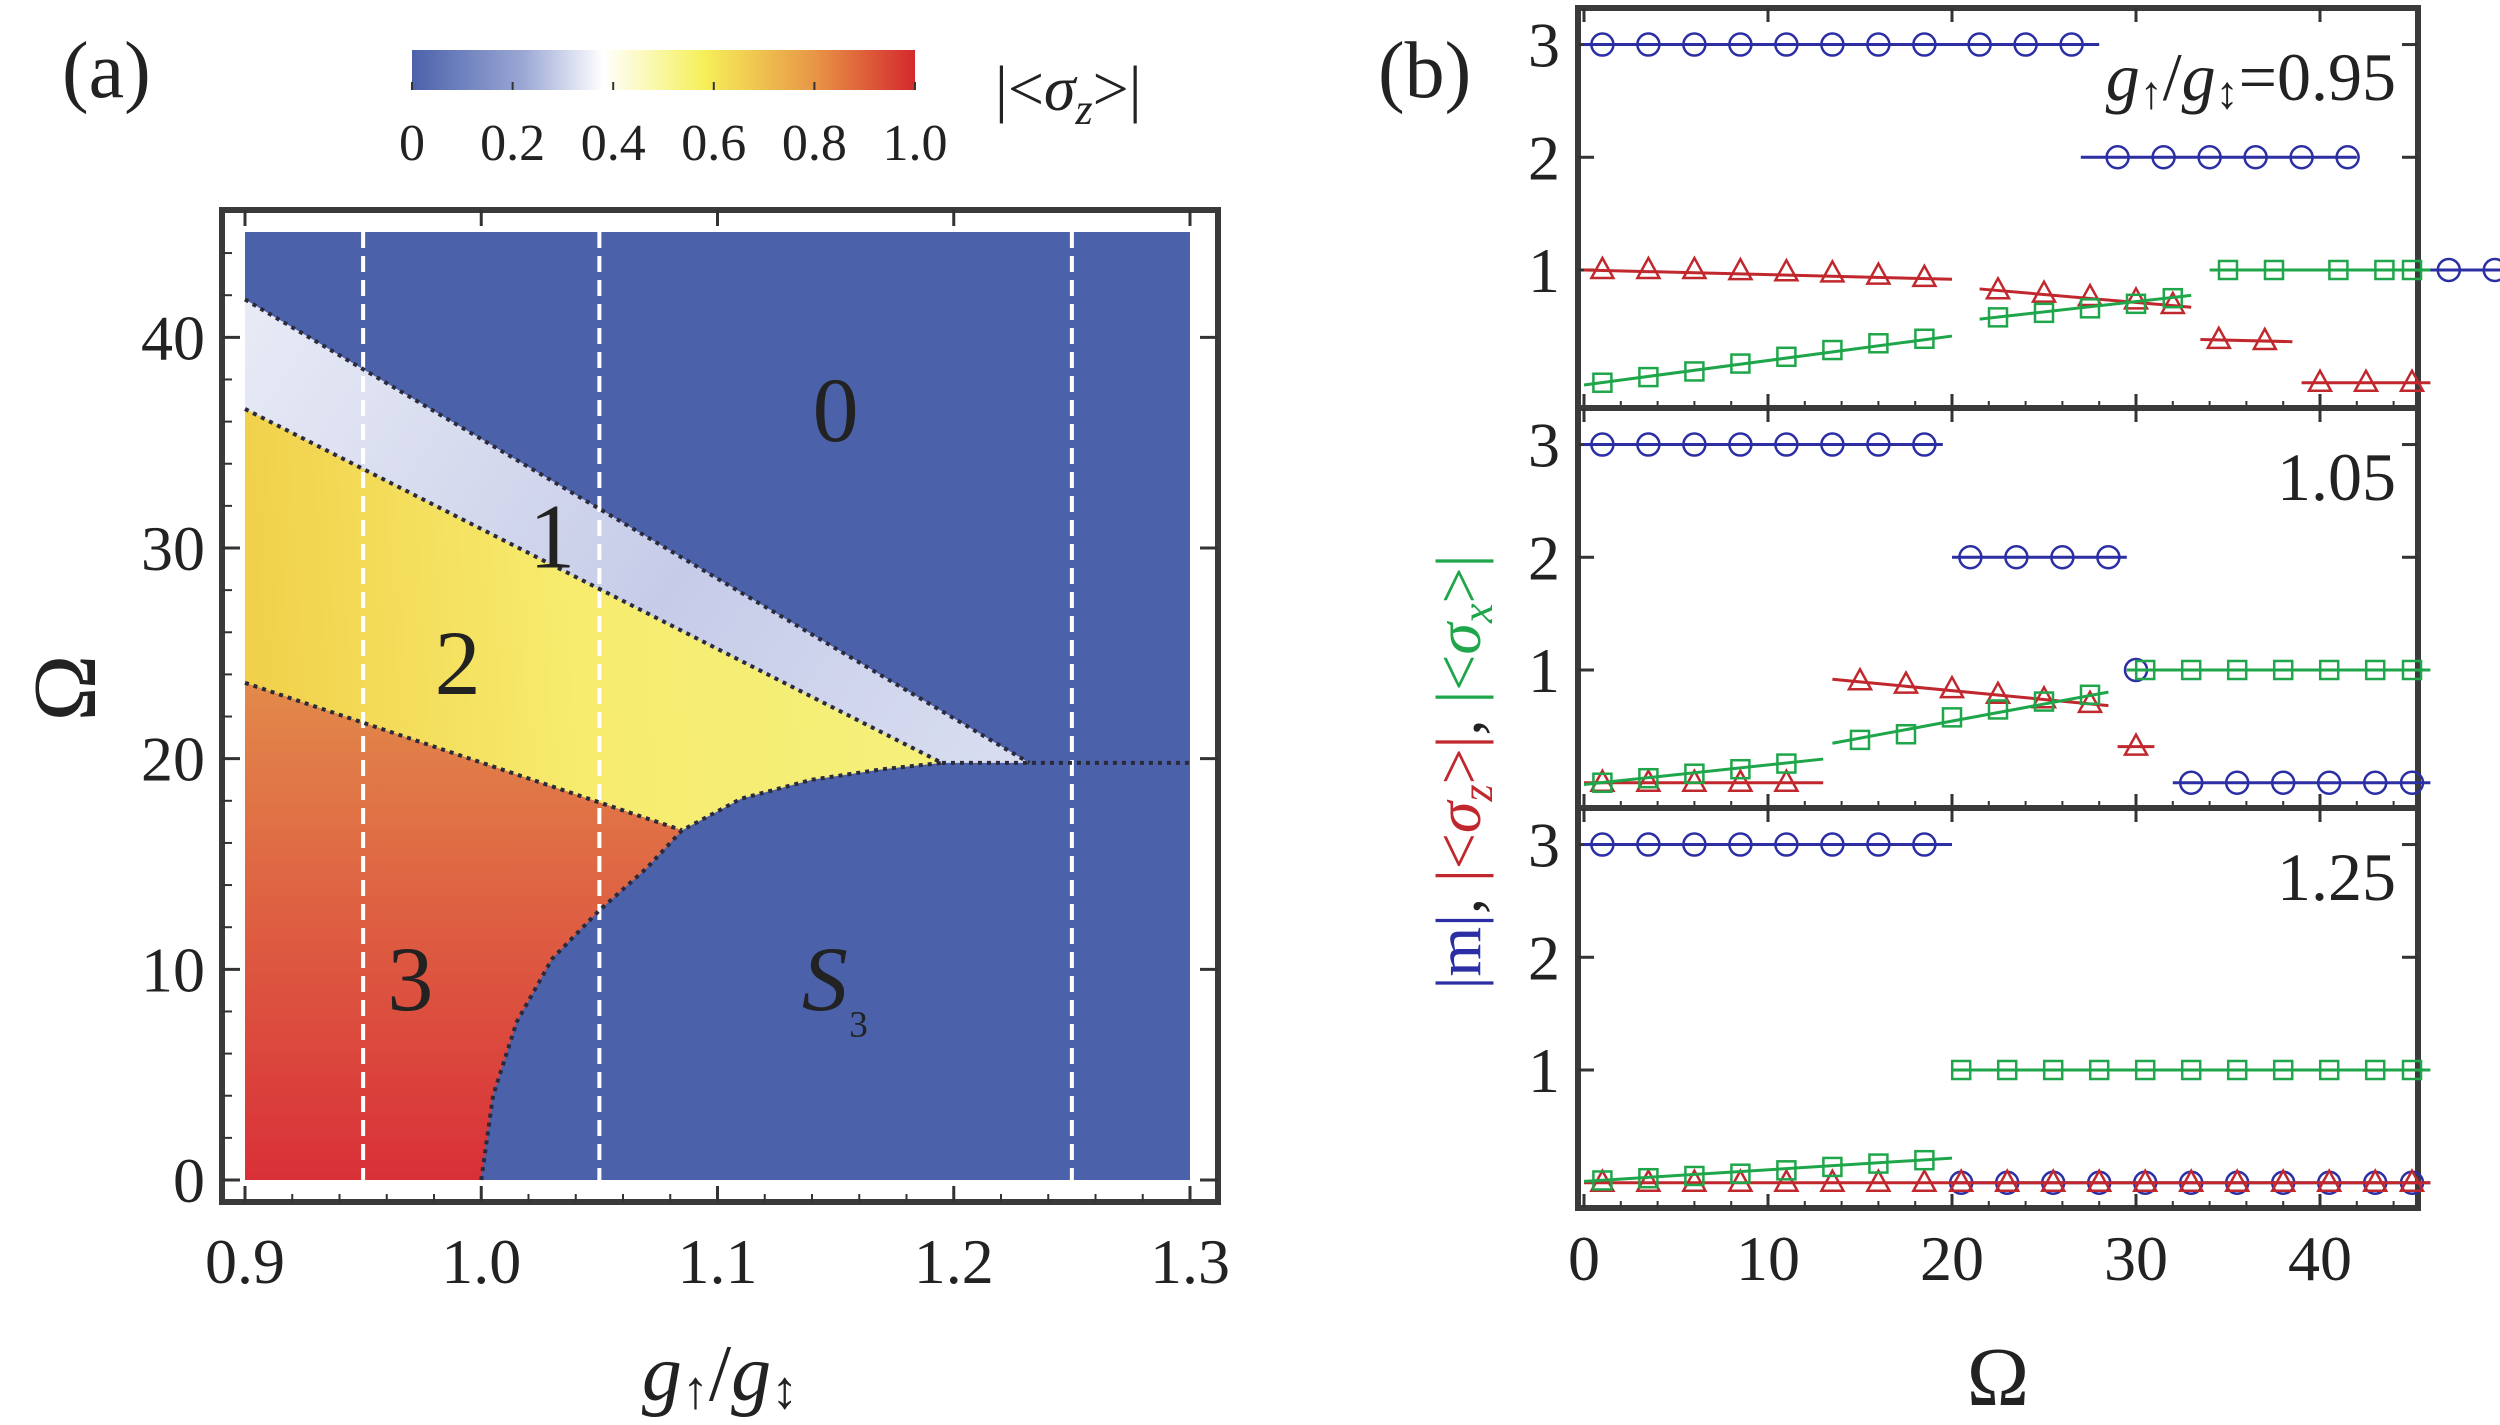 The height and width of the screenshot is (1425, 2500). I want to click on phase-ylabel: Ω, so click(65, 688).